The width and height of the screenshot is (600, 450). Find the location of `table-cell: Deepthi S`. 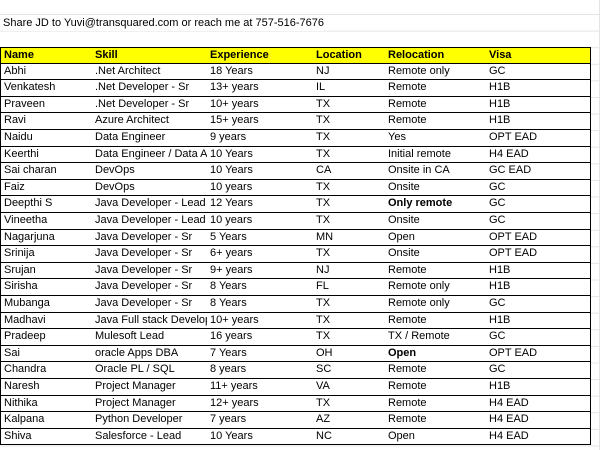

table-cell: Deepthi S is located at coordinates (46, 204).